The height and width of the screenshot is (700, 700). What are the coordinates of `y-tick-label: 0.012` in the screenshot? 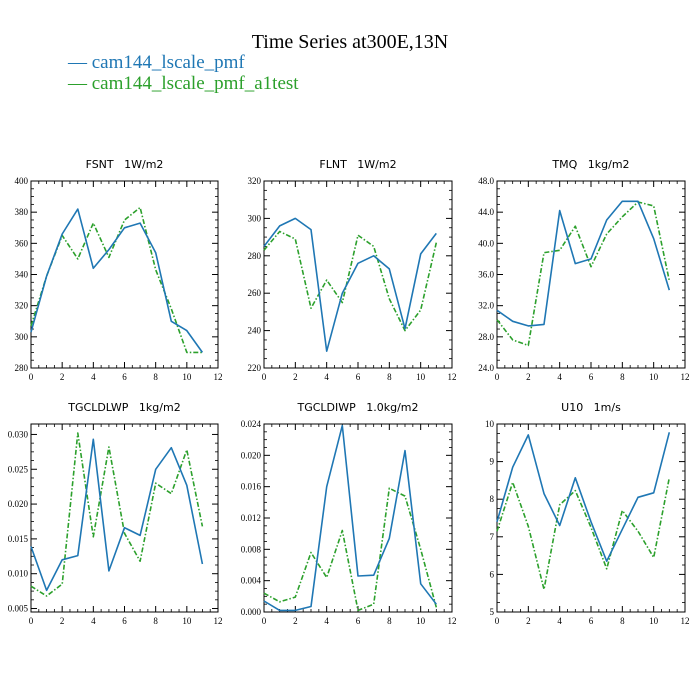 It's located at (251, 518).